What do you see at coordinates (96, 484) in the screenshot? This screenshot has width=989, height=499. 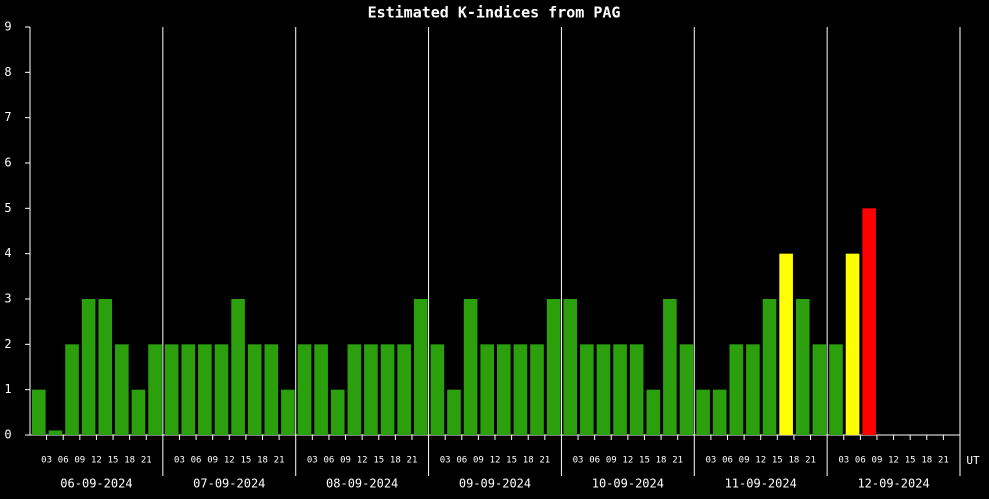 I see `day-label: 06-09-2024` at bounding box center [96, 484].